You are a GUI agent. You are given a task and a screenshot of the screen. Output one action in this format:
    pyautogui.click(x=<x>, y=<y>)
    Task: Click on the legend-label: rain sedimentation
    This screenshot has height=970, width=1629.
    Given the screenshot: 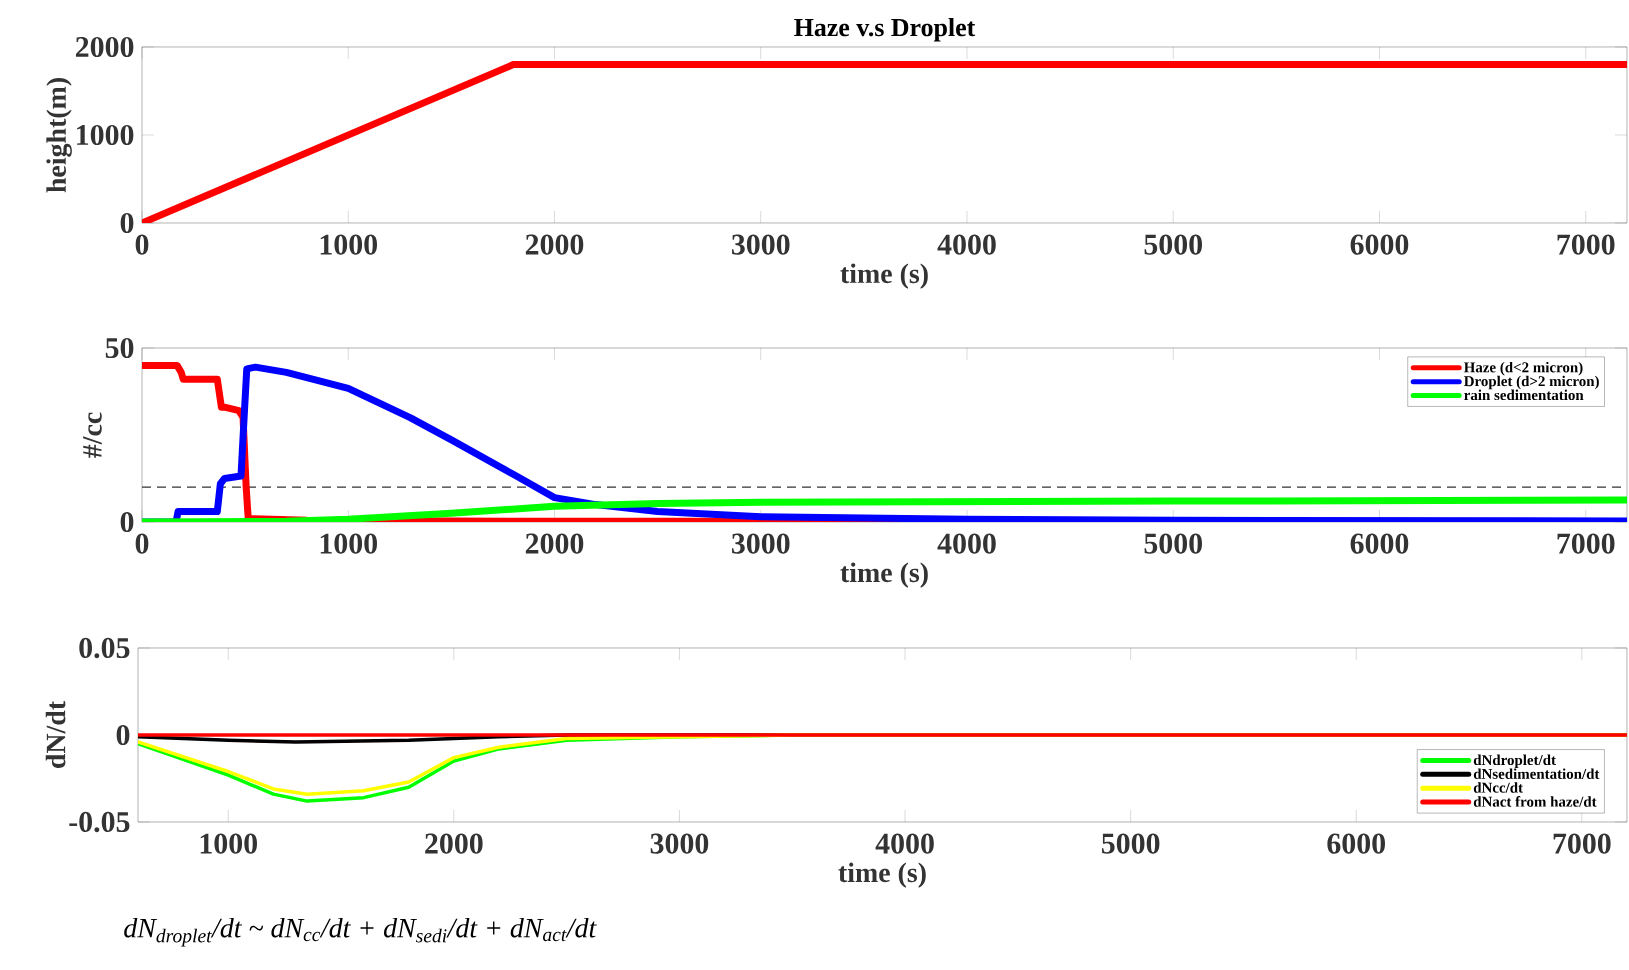 What is the action you would take?
    pyautogui.click(x=1524, y=395)
    